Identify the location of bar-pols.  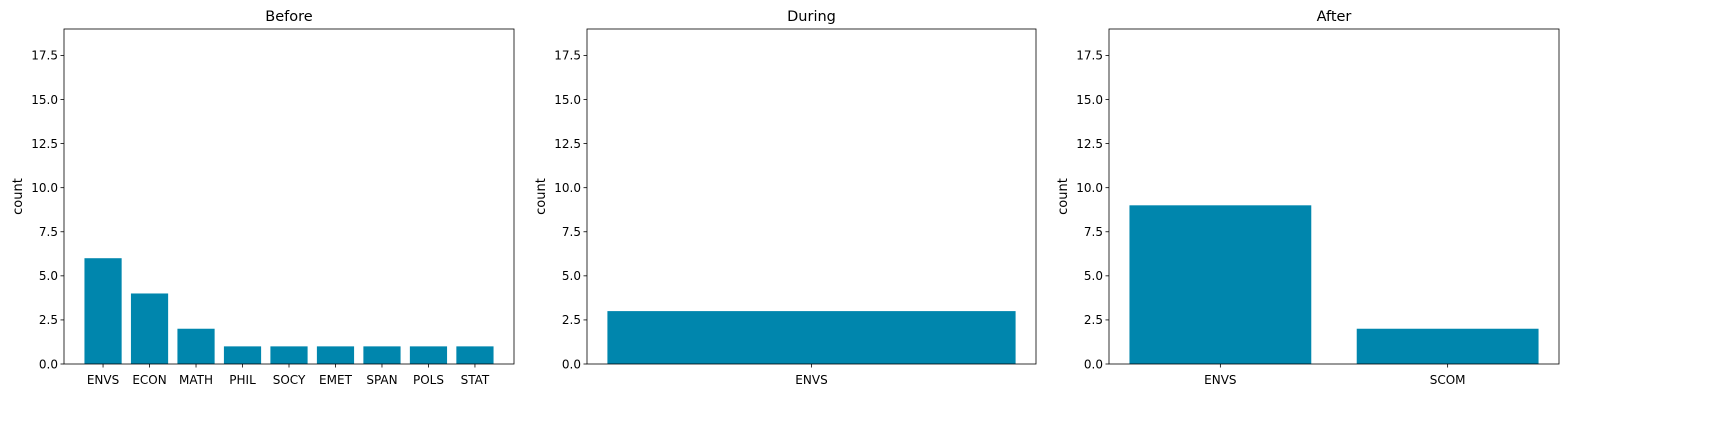
(428, 355).